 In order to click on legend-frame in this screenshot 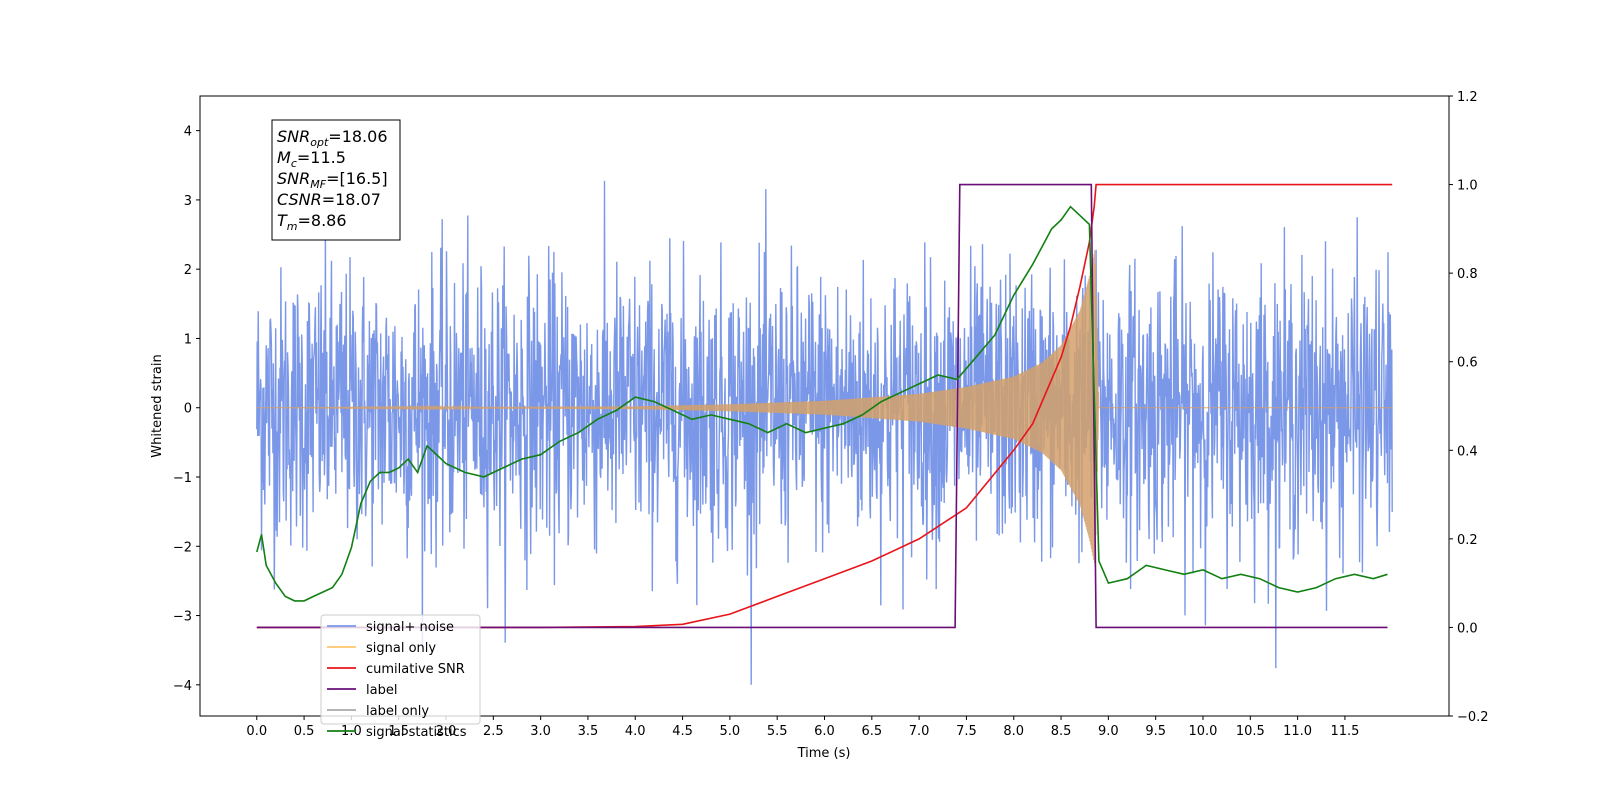, I will do `click(400, 669)`.